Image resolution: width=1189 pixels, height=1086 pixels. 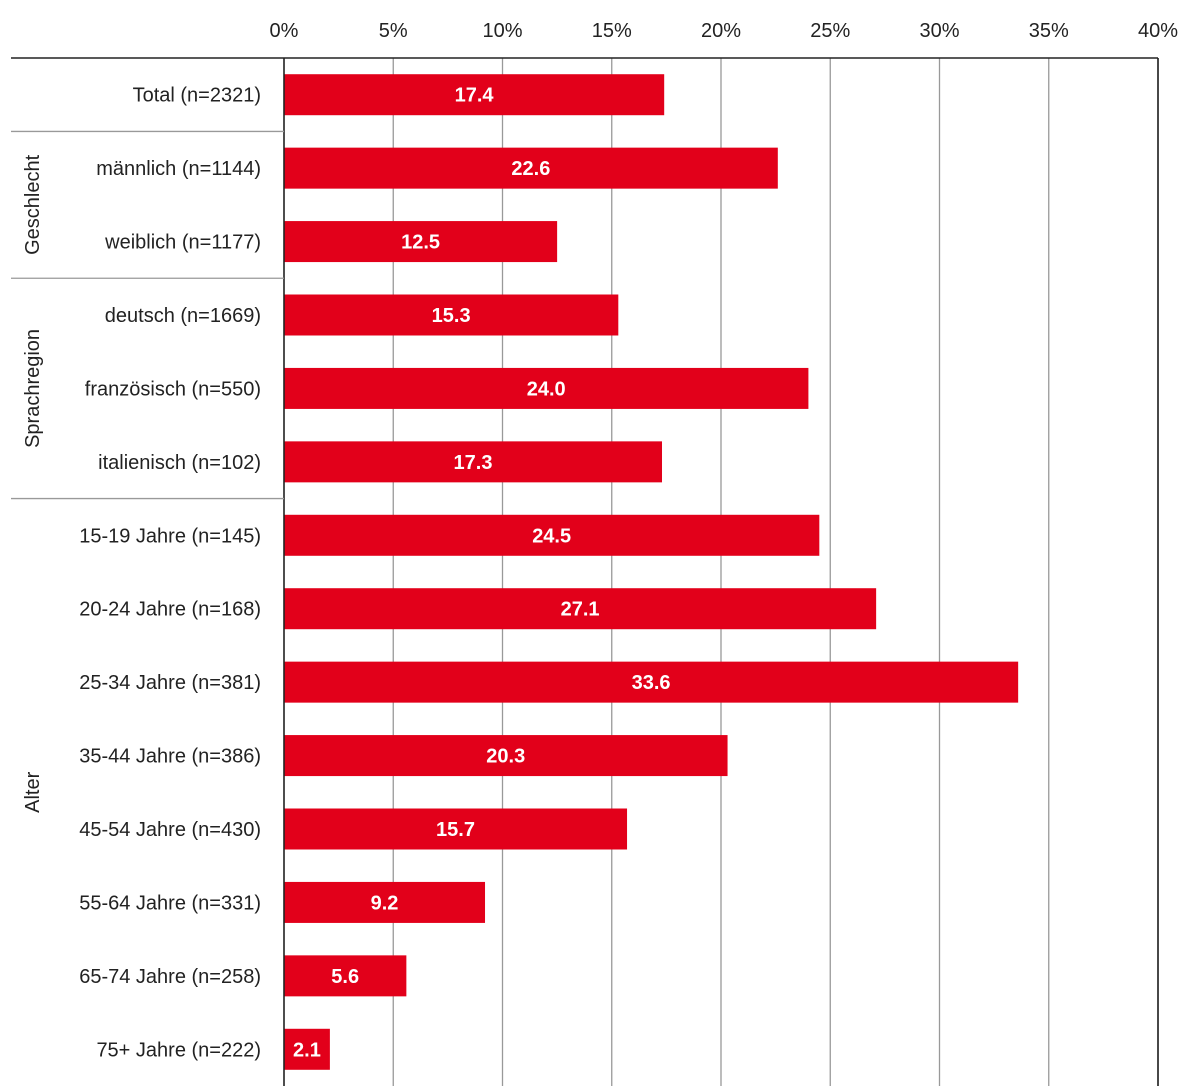 I want to click on bar-value-label: 15.7, so click(x=455, y=830).